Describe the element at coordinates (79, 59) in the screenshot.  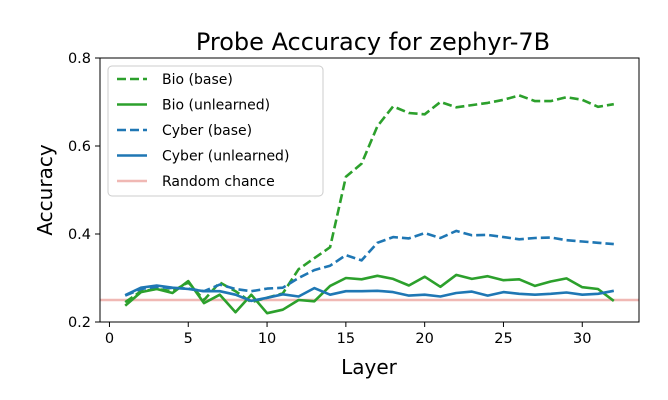
I see `y-tick-label: 0.8` at that location.